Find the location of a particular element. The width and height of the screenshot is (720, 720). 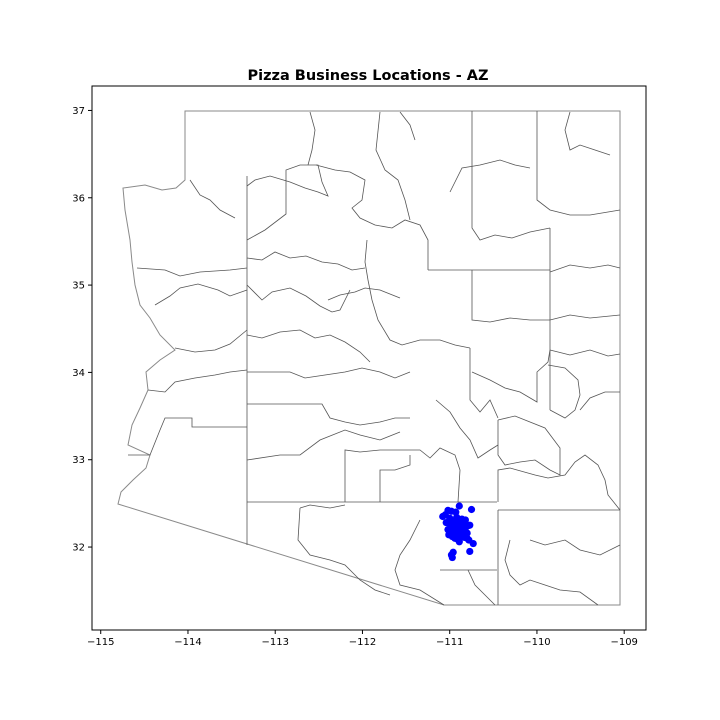

x-tick-label: −115 is located at coordinates (100, 642).